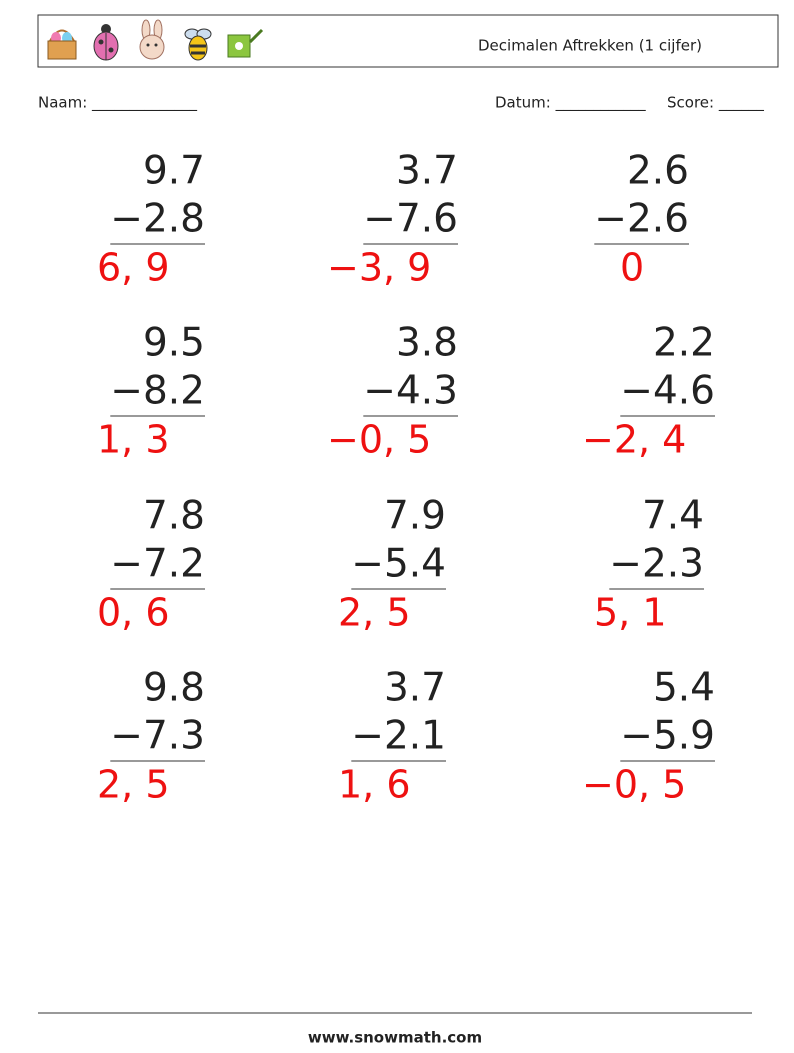 The image size is (794, 1053). I want to click on bunny-icon, so click(152, 39).